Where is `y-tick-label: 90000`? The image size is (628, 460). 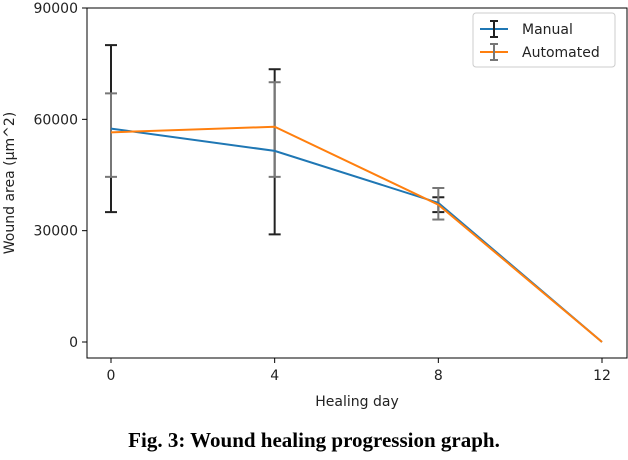 y-tick-label: 90000 is located at coordinates (55, 9).